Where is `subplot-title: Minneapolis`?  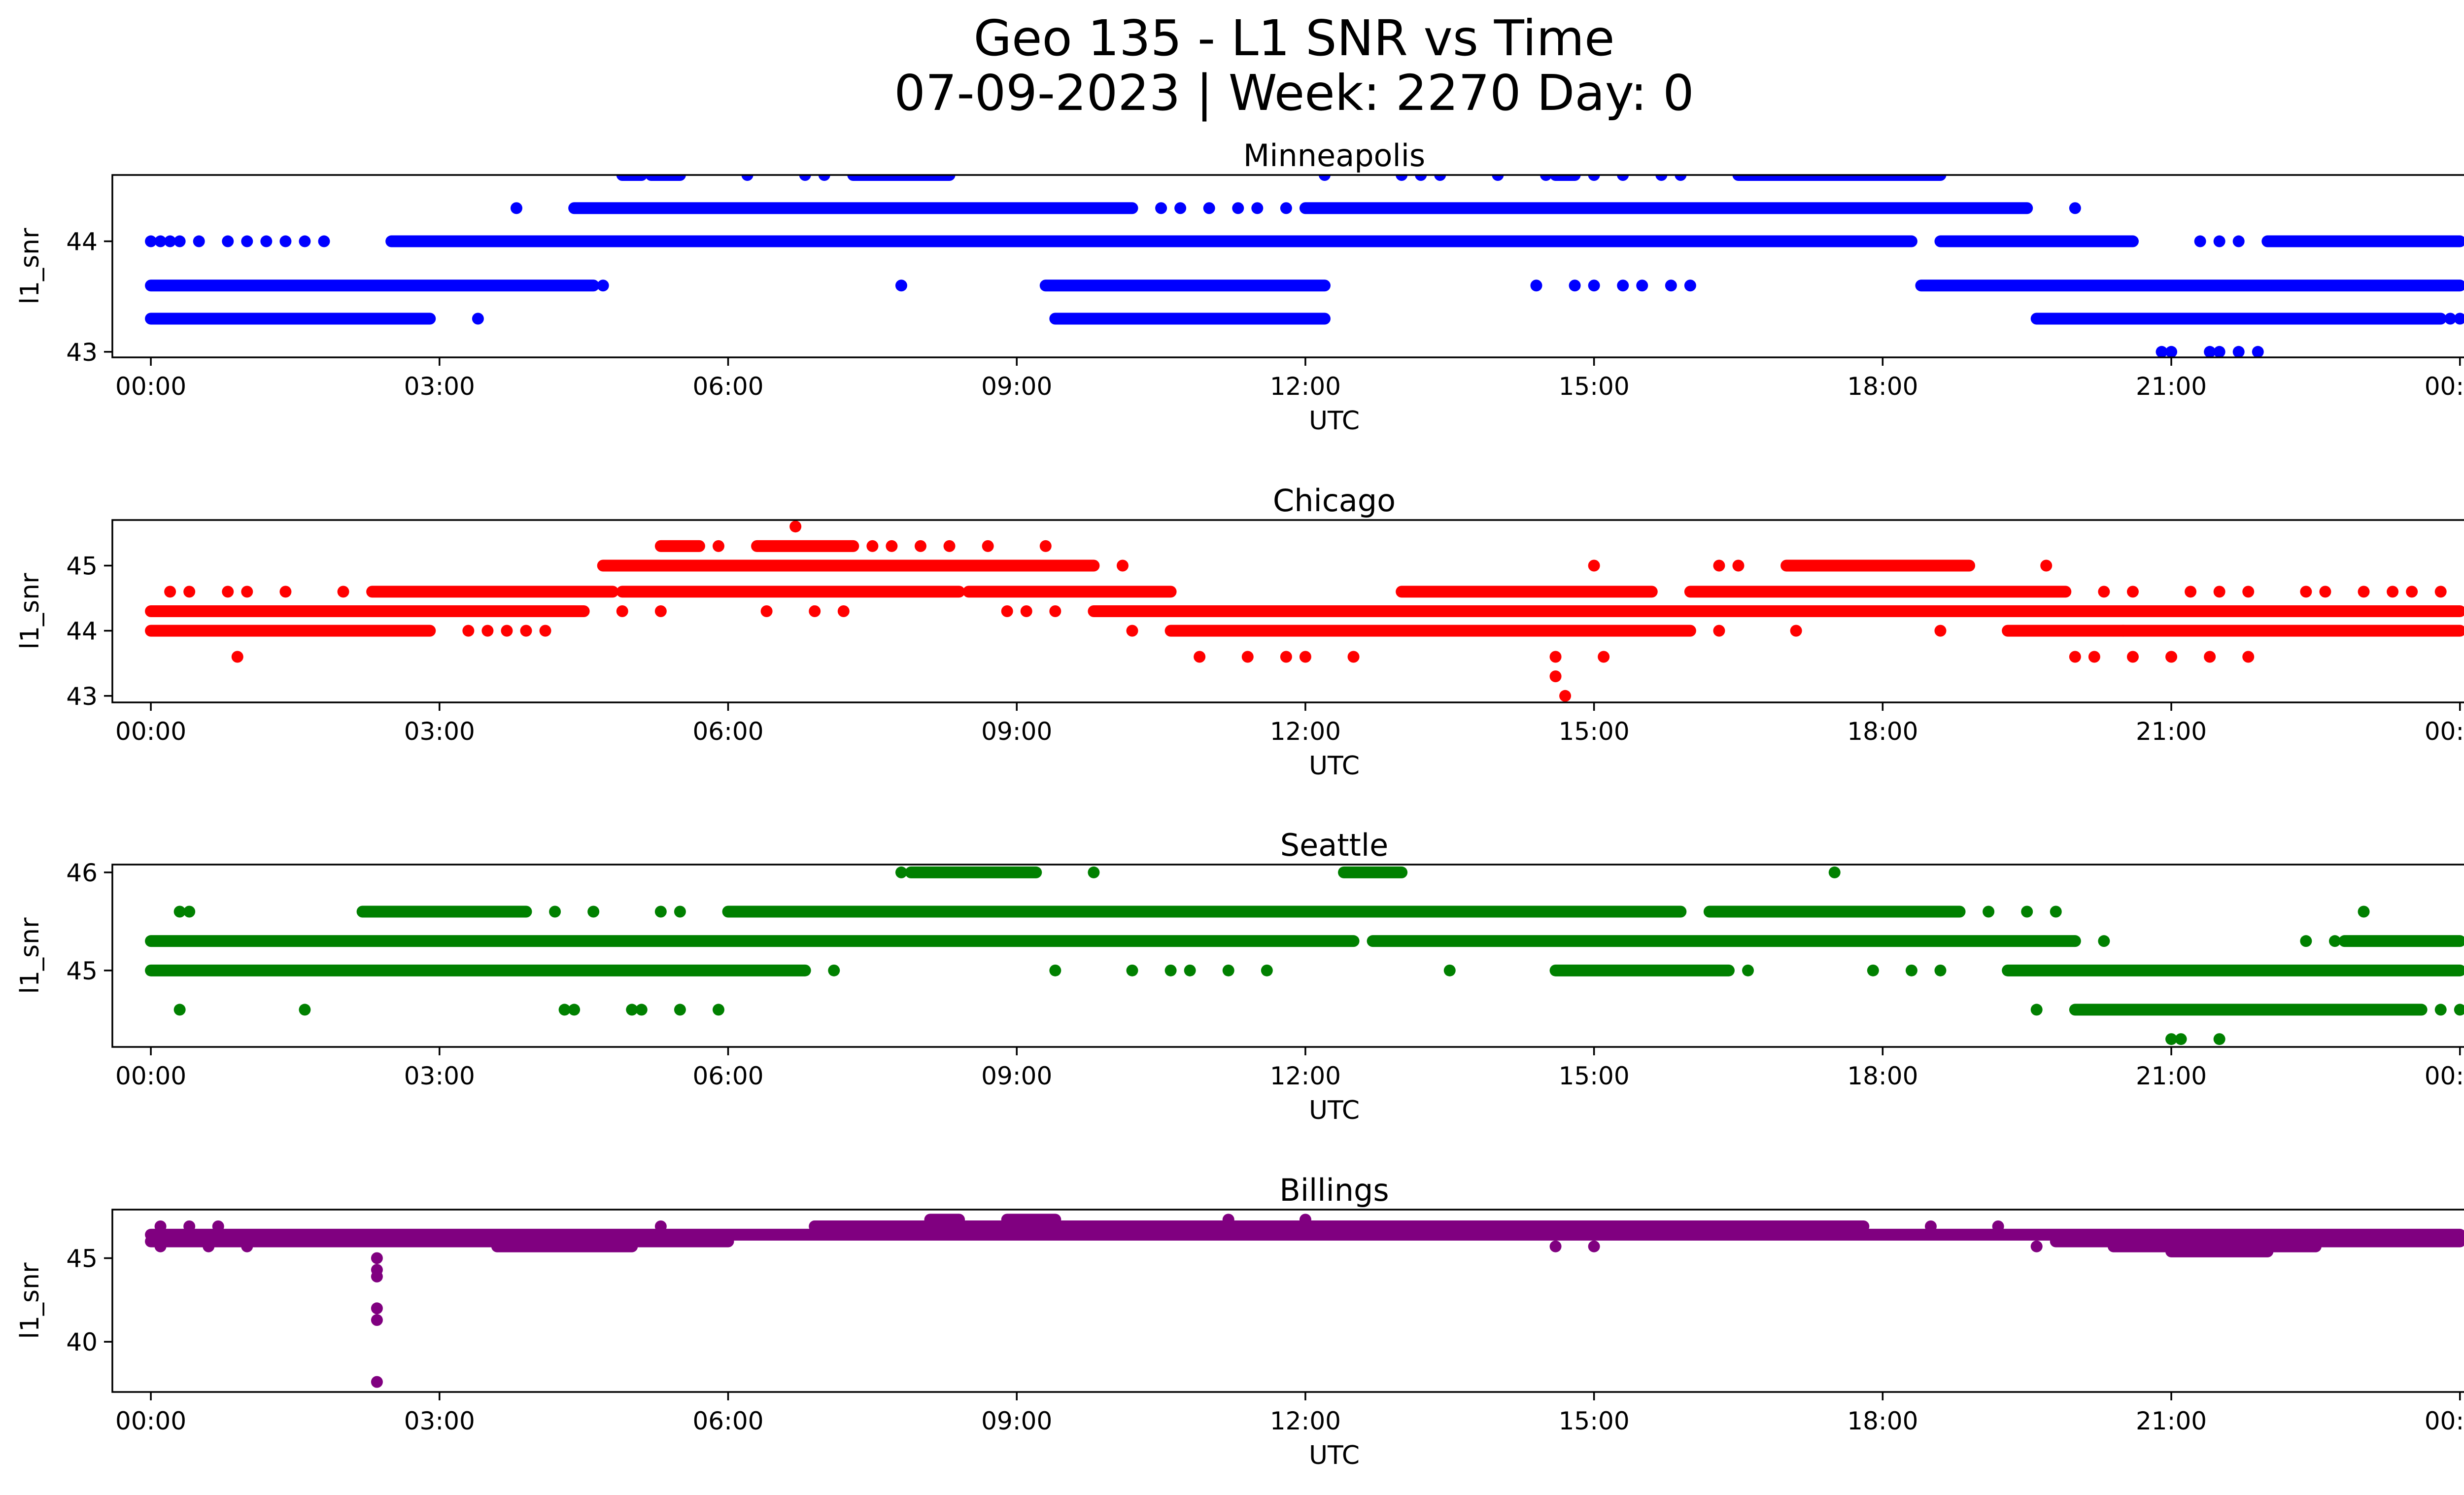 subplot-title: Minneapolis is located at coordinates (1334, 156).